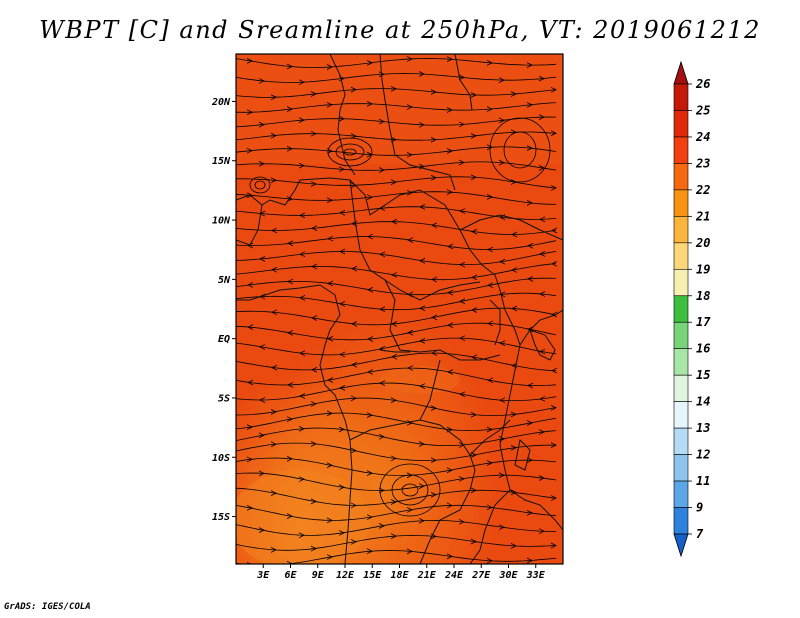 The height and width of the screenshot is (618, 800). What do you see at coordinates (221, 517) in the screenshot?
I see `y-tick-label: 15S` at bounding box center [221, 517].